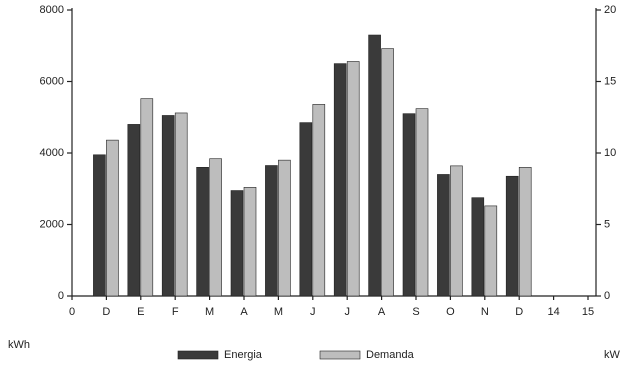  What do you see at coordinates (607, 224) in the screenshot?
I see `y2-tick-label: 5` at bounding box center [607, 224].